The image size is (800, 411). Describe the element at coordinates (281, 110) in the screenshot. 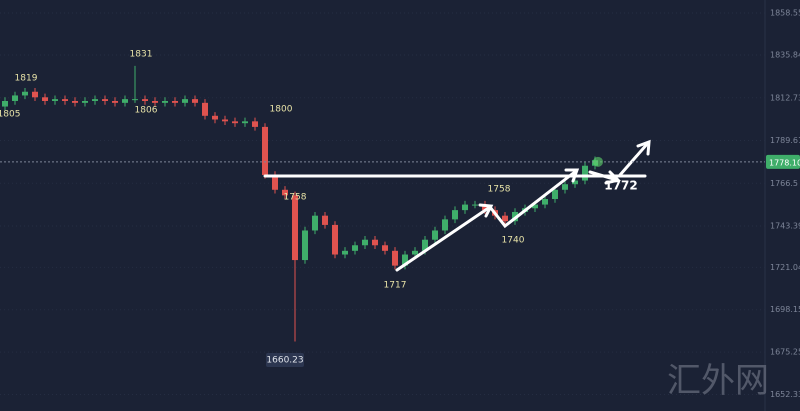

I see `annotation: 1800` at that location.